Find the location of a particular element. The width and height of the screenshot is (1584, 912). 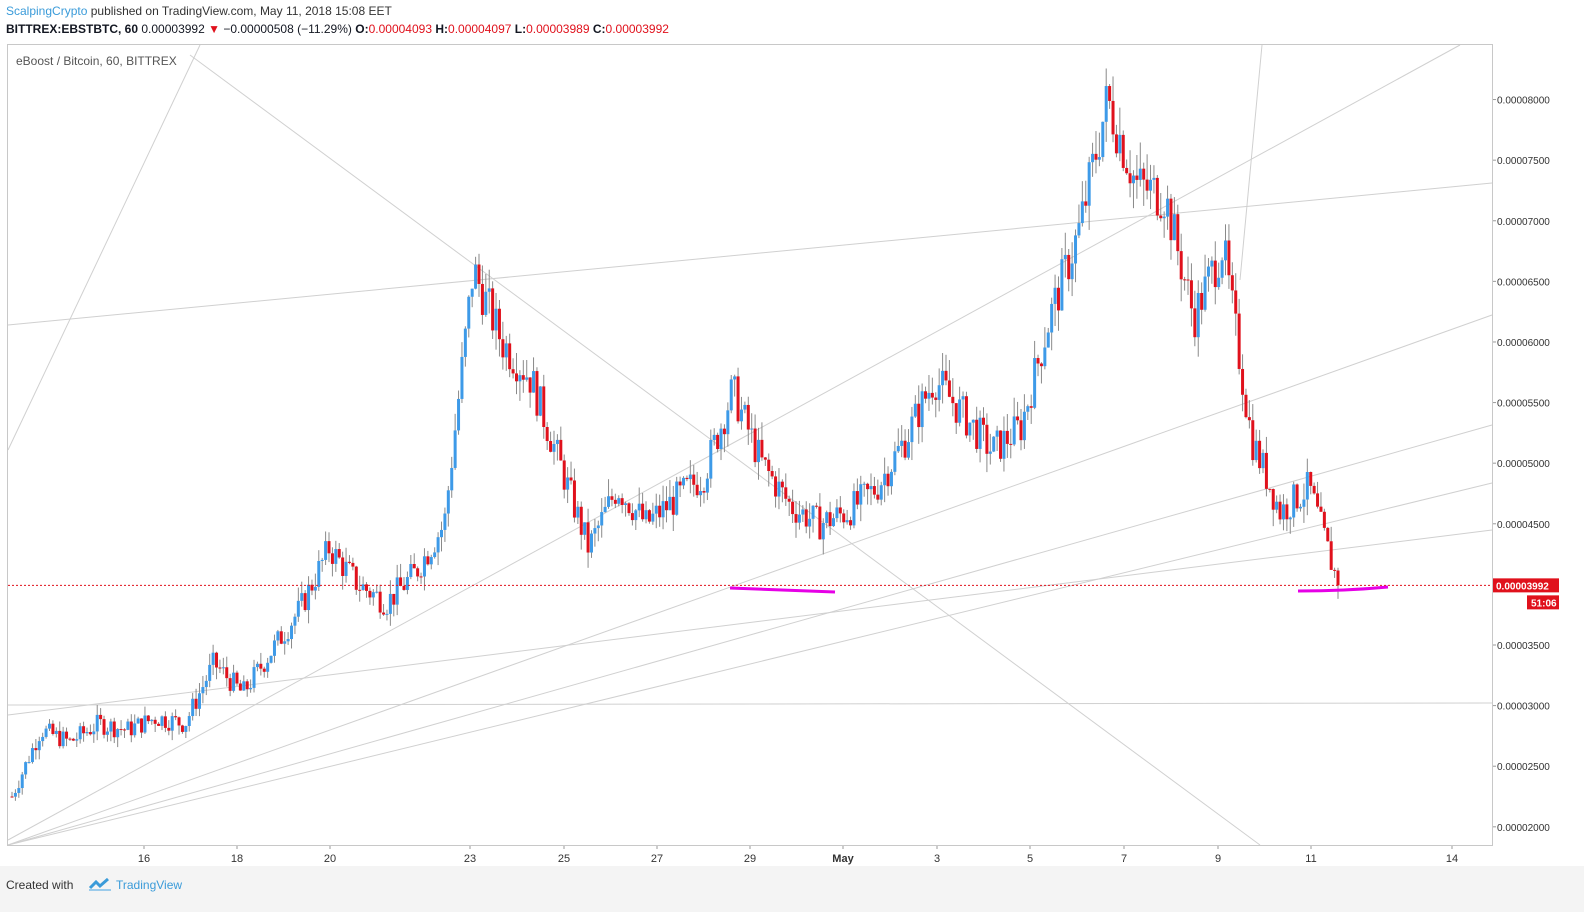

x-tick-label: 23 is located at coordinates (470, 859).